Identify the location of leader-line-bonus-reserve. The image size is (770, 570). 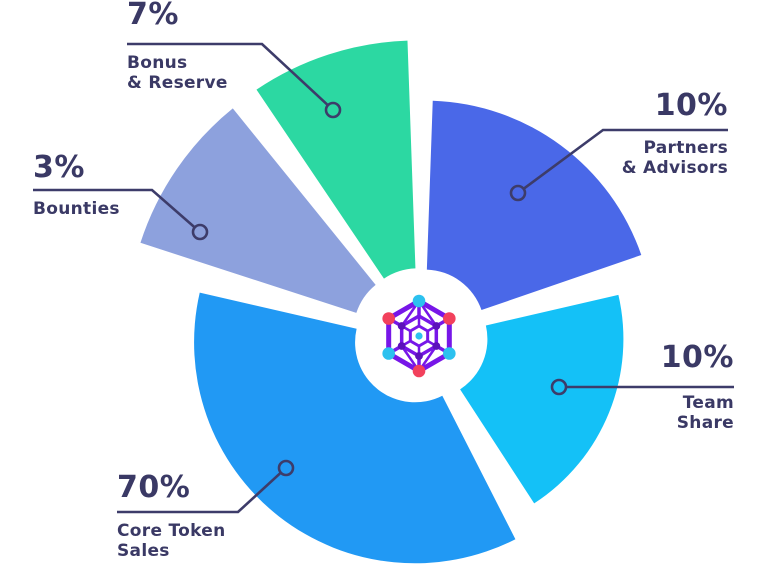
(228, 74).